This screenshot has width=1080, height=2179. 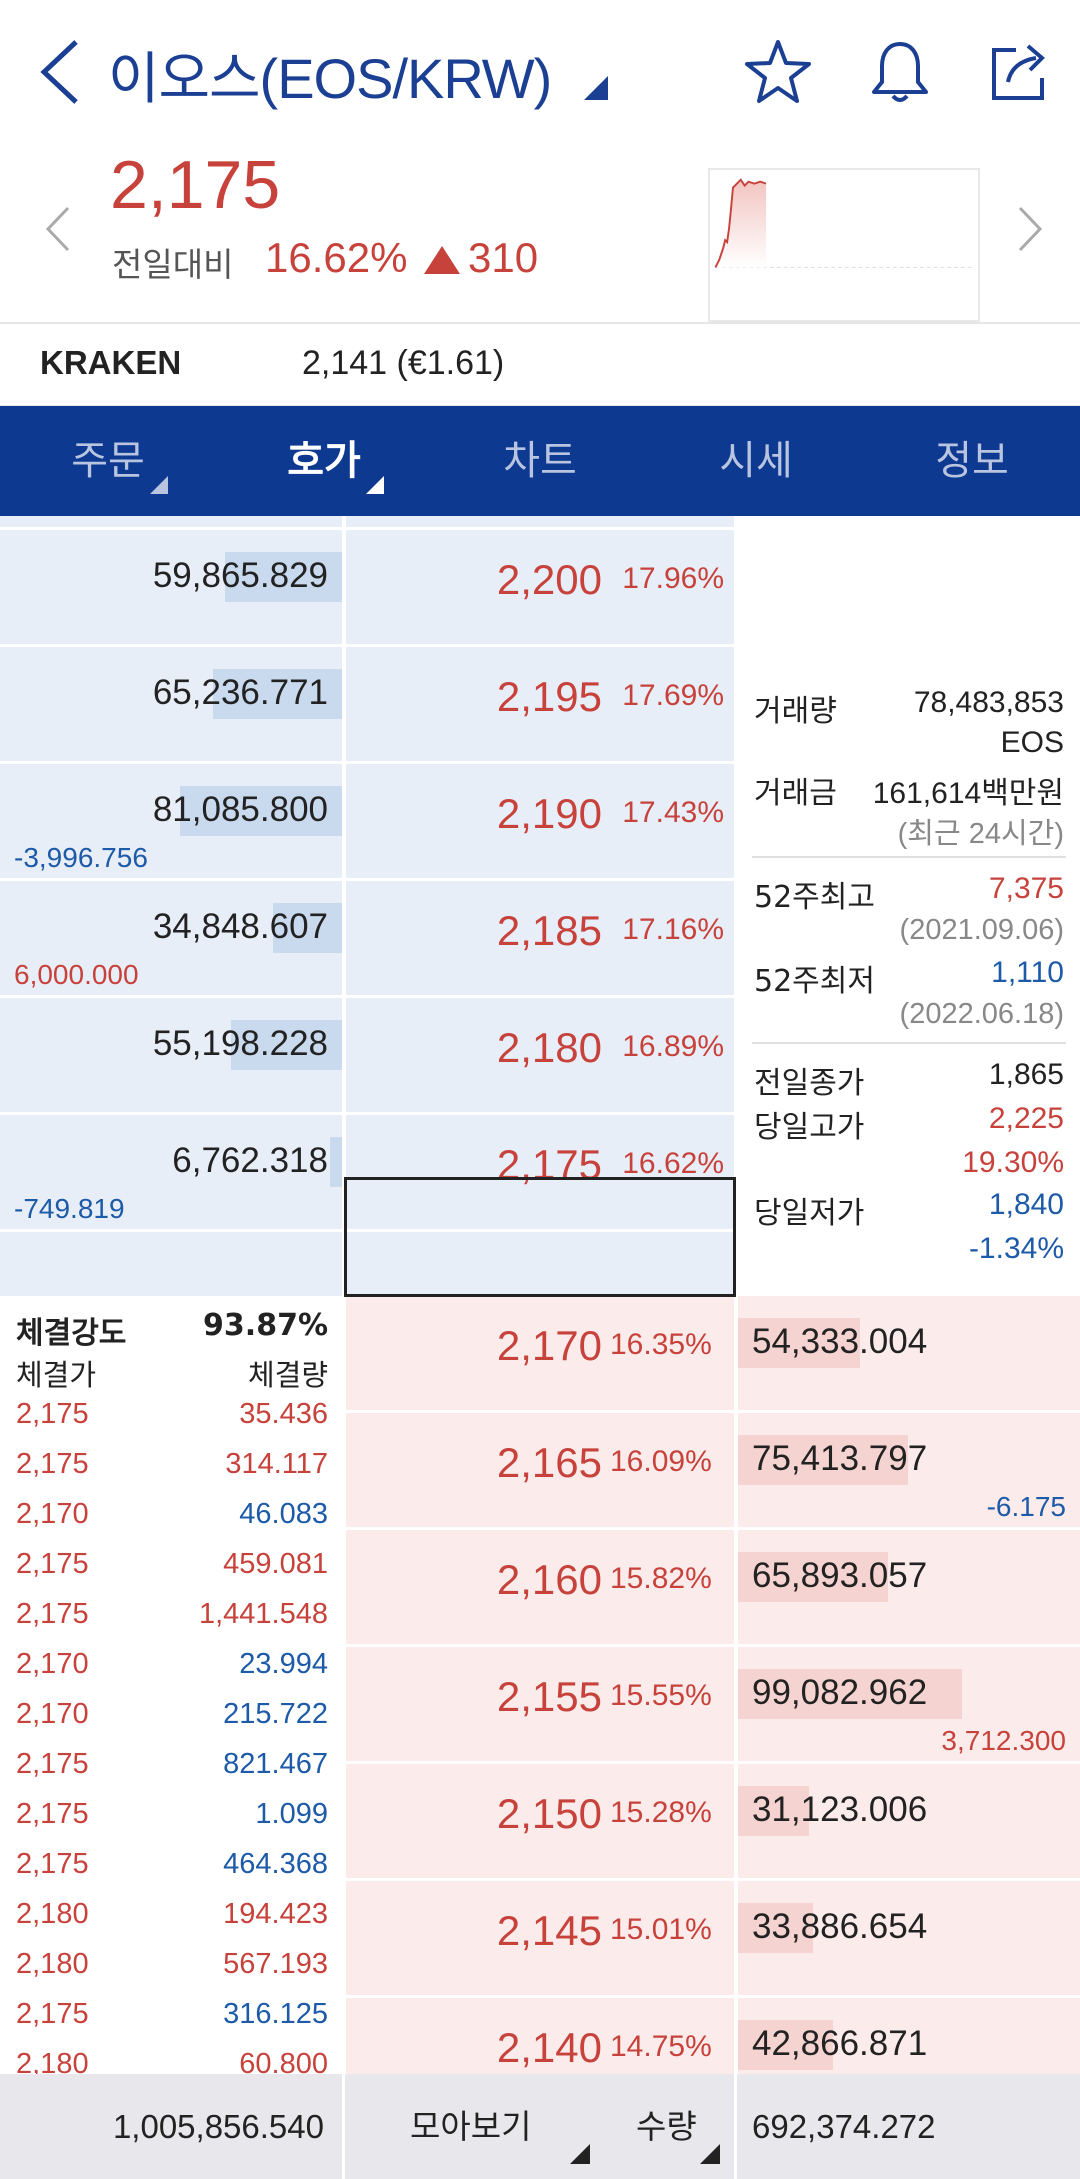 I want to click on title-dropdown-icon, so click(x=596, y=88).